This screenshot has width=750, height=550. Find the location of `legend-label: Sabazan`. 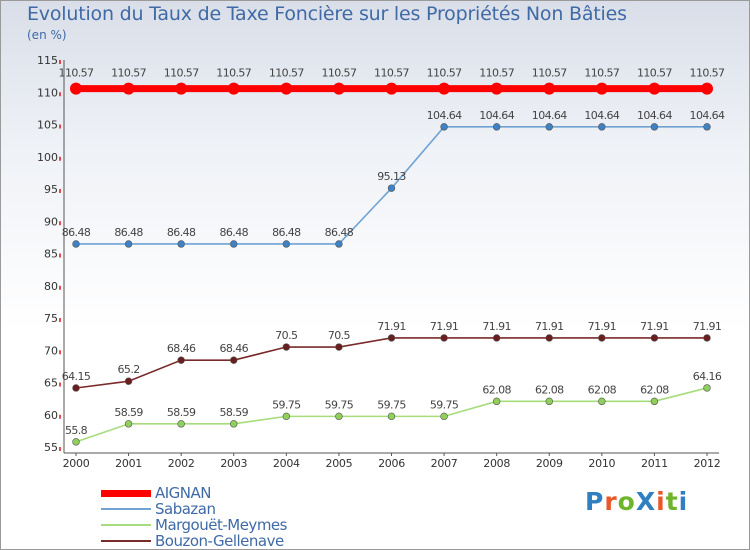

legend-label: Sabazan is located at coordinates (185, 509).